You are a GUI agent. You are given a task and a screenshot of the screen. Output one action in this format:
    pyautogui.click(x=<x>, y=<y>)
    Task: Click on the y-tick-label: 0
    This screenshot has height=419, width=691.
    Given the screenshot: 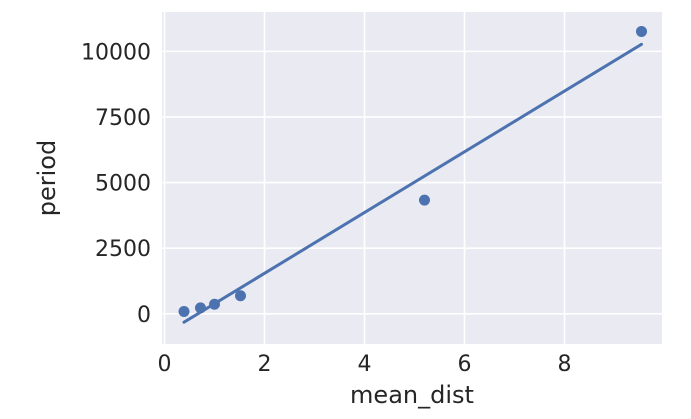 What is the action you would take?
    pyautogui.click(x=144, y=315)
    